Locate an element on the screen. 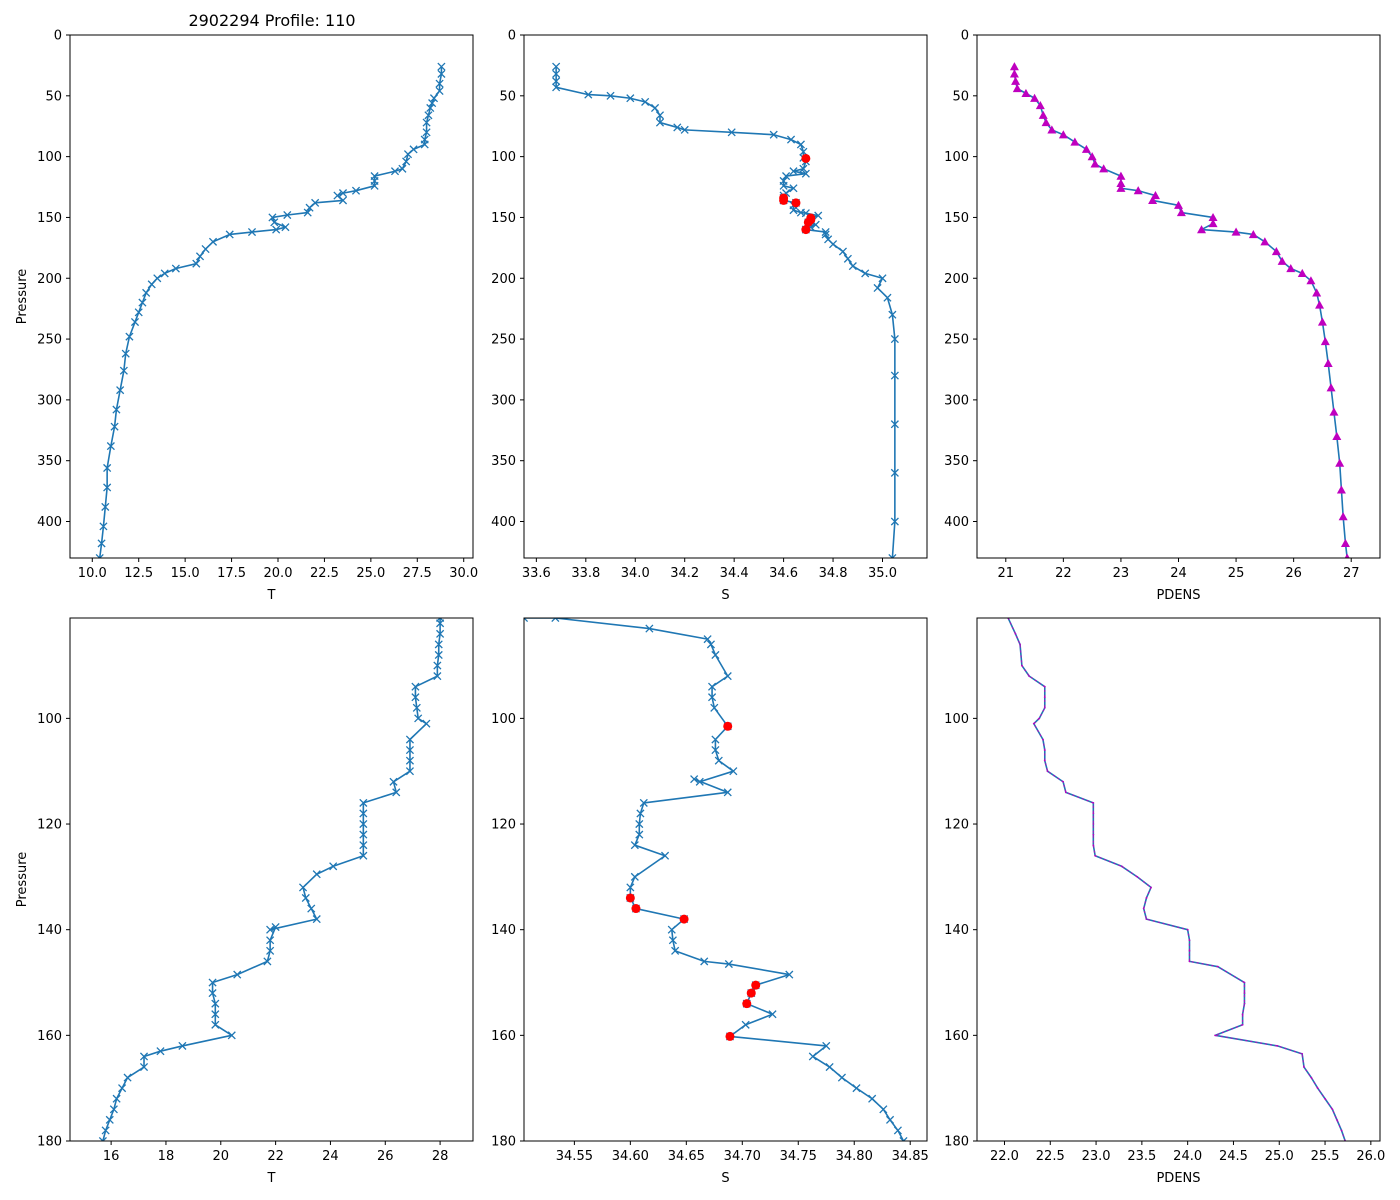 This screenshot has width=1400, height=1200. temp-full-xtick-label: 20.0 is located at coordinates (278, 573).